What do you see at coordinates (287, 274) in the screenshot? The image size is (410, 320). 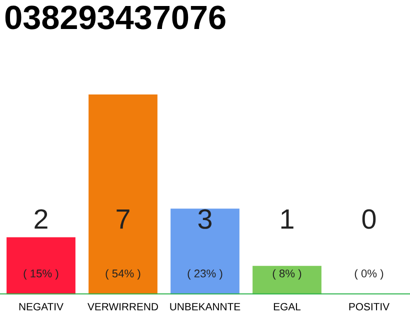 I see `annotation: ( 8% )` at bounding box center [287, 274].